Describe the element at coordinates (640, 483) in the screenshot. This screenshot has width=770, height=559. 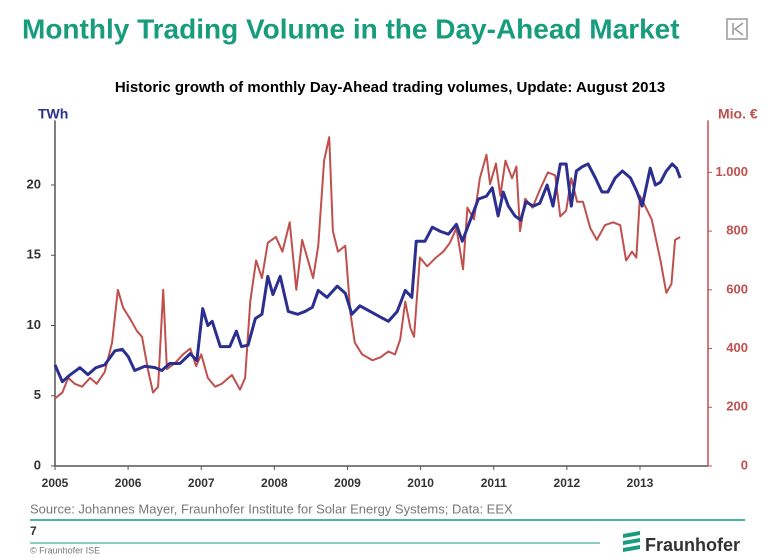
I see `x-tick-label: 2013` at that location.